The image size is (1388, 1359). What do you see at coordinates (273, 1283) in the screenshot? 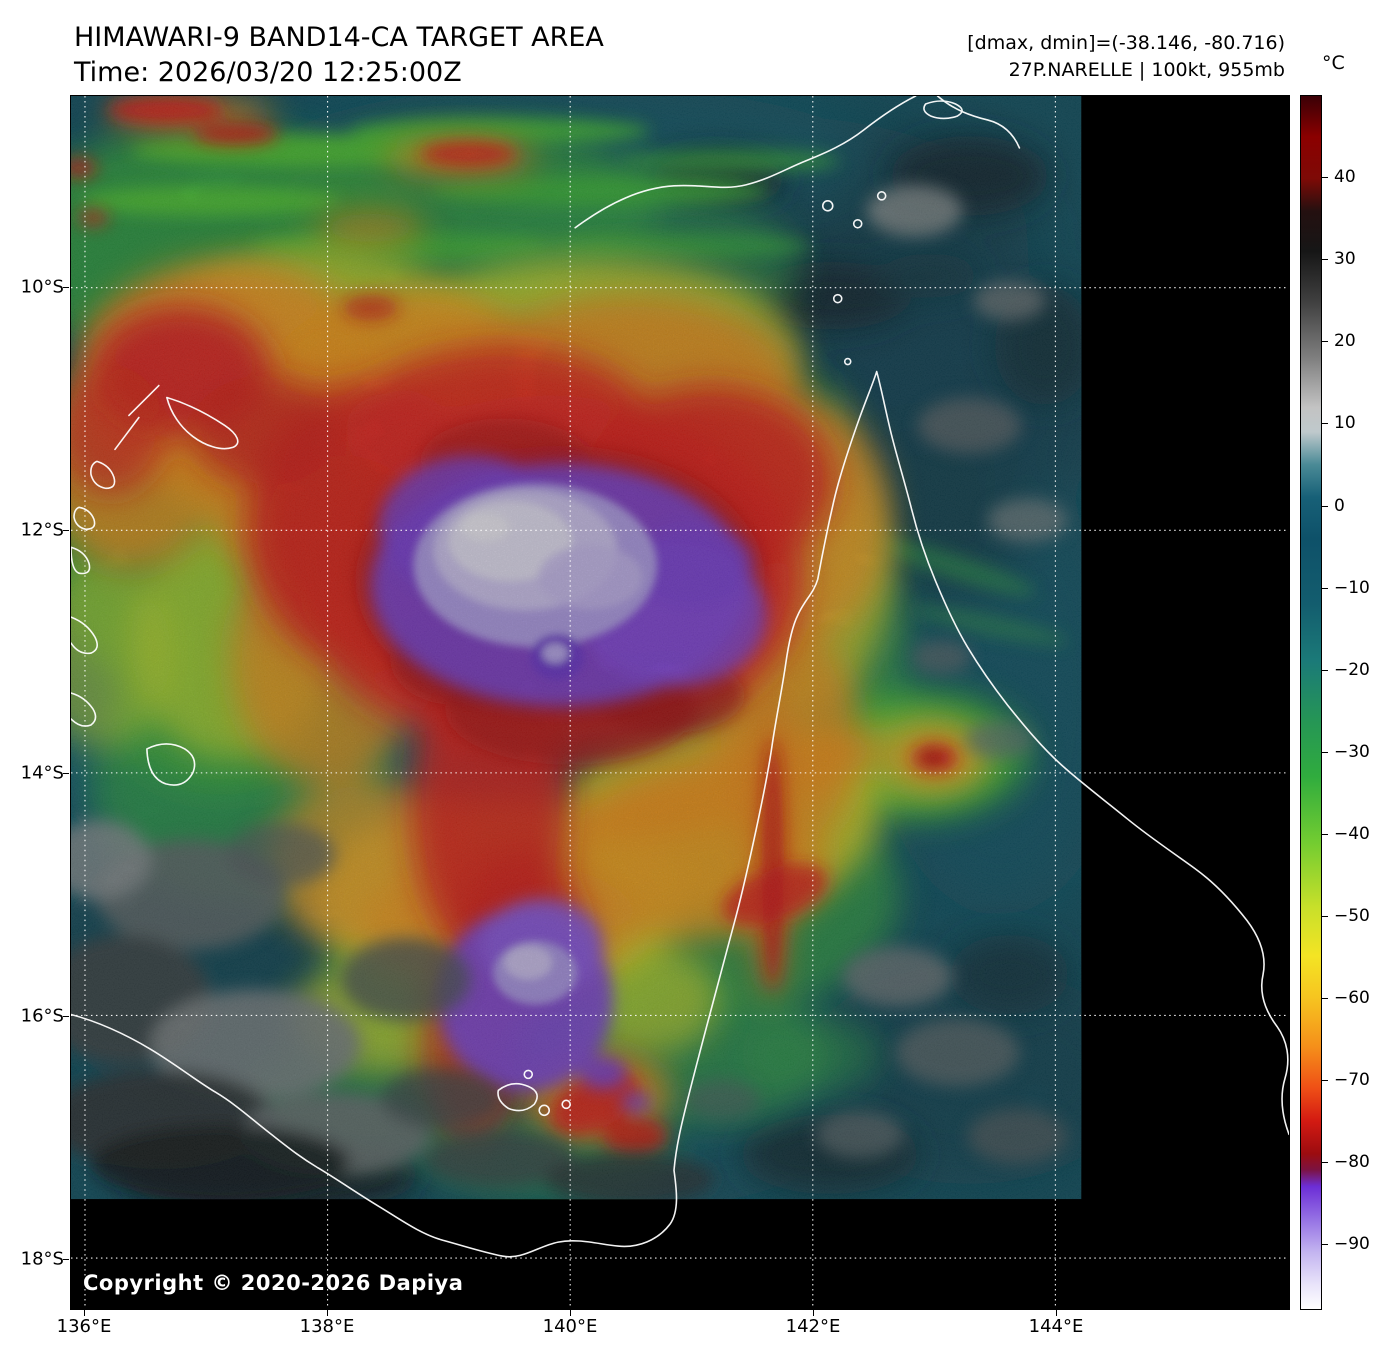
I see `copyright-label: Copyright © 2020-2026 Dapiya` at bounding box center [273, 1283].